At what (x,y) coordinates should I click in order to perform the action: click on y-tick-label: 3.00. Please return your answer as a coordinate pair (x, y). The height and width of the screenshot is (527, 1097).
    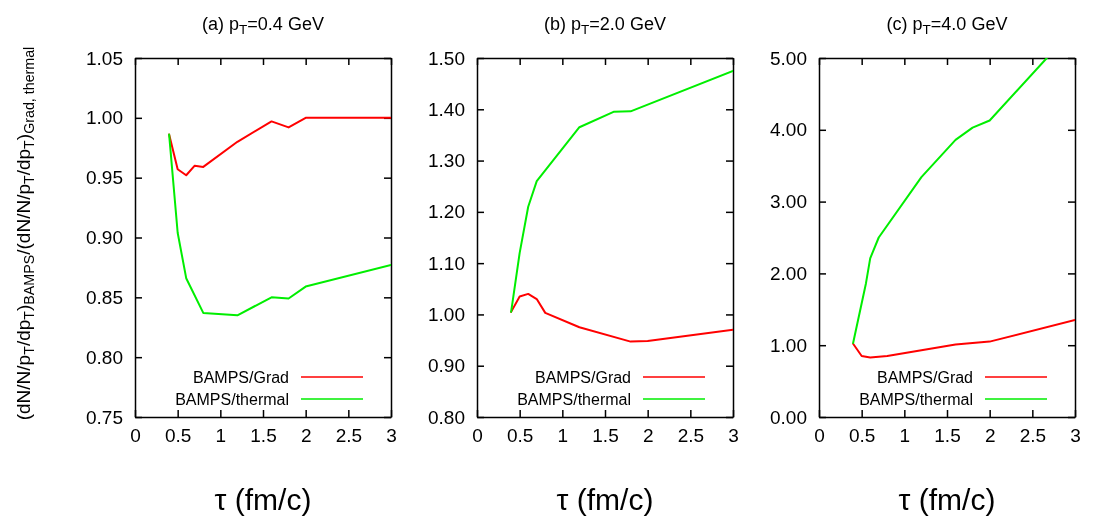
    Looking at the image, I should click on (788, 202).